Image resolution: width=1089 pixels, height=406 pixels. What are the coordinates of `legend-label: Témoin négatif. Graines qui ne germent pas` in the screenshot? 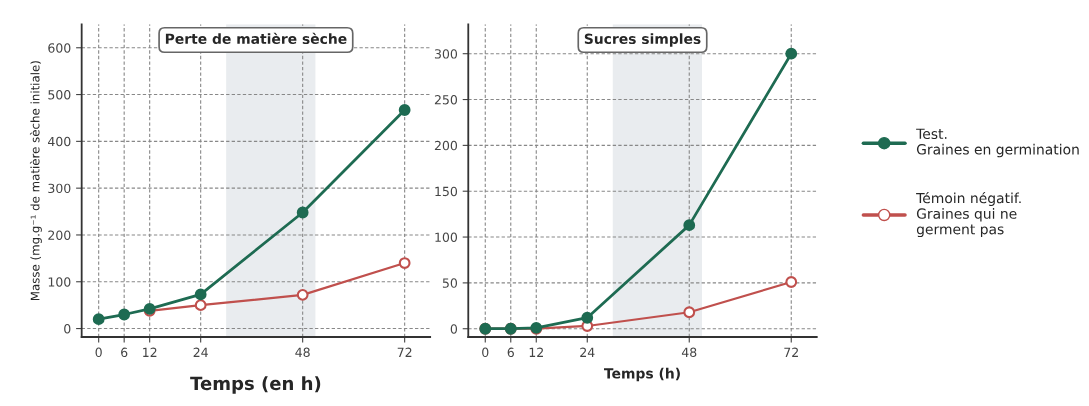 It's located at (968, 215).